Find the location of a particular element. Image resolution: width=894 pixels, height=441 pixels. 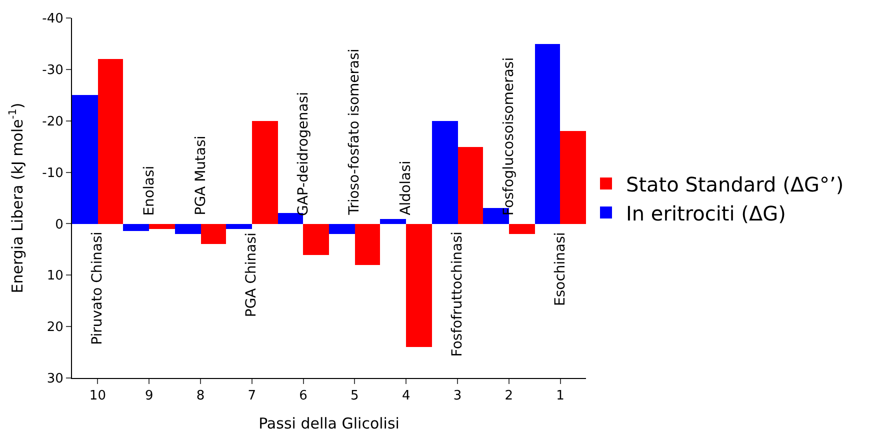

x-tick-label: 3 is located at coordinates (457, 396).